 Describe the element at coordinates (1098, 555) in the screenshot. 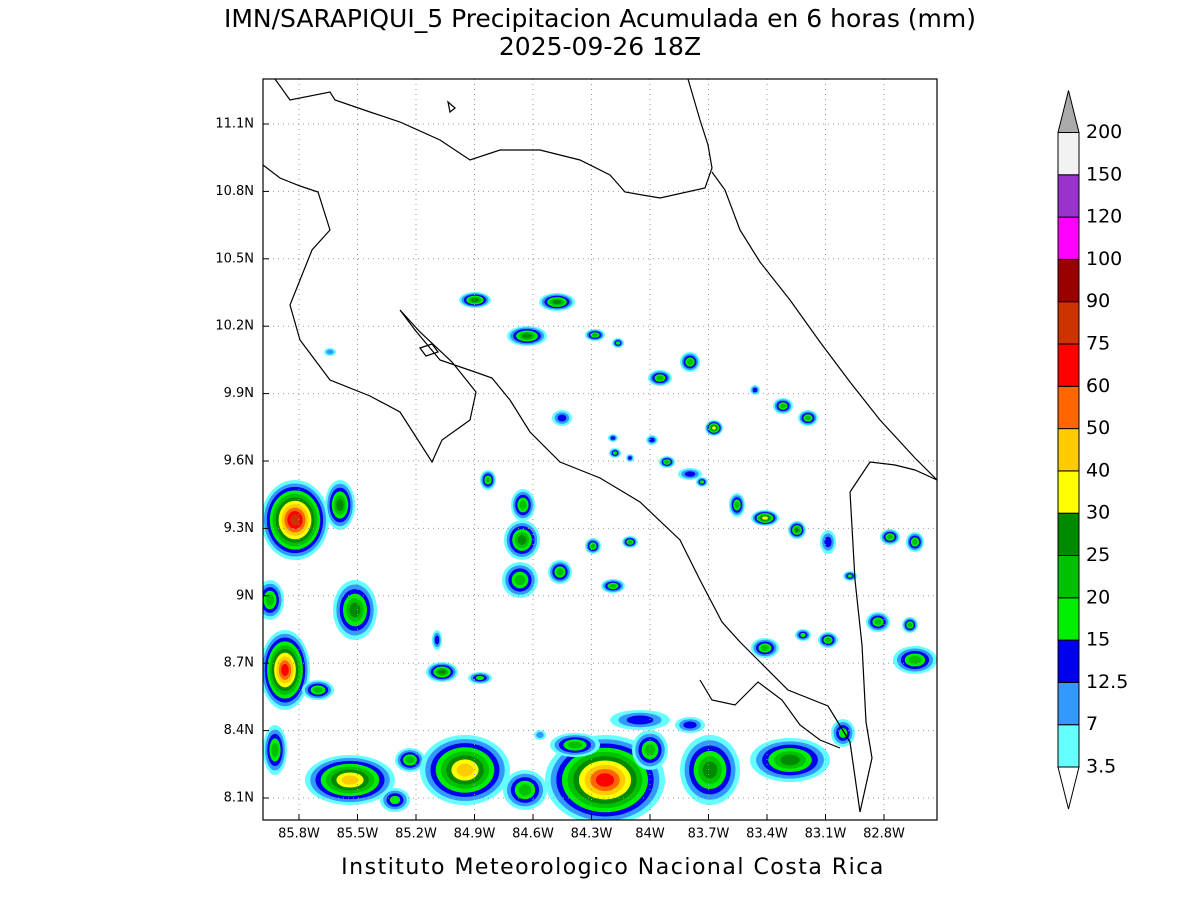

I see `colorbar-label: 25` at that location.